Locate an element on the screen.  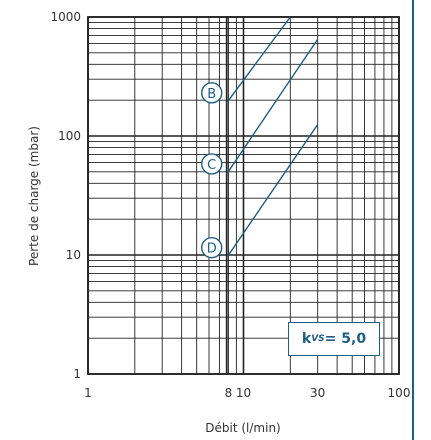
x-tick-1: 1 is located at coordinates (88, 393).